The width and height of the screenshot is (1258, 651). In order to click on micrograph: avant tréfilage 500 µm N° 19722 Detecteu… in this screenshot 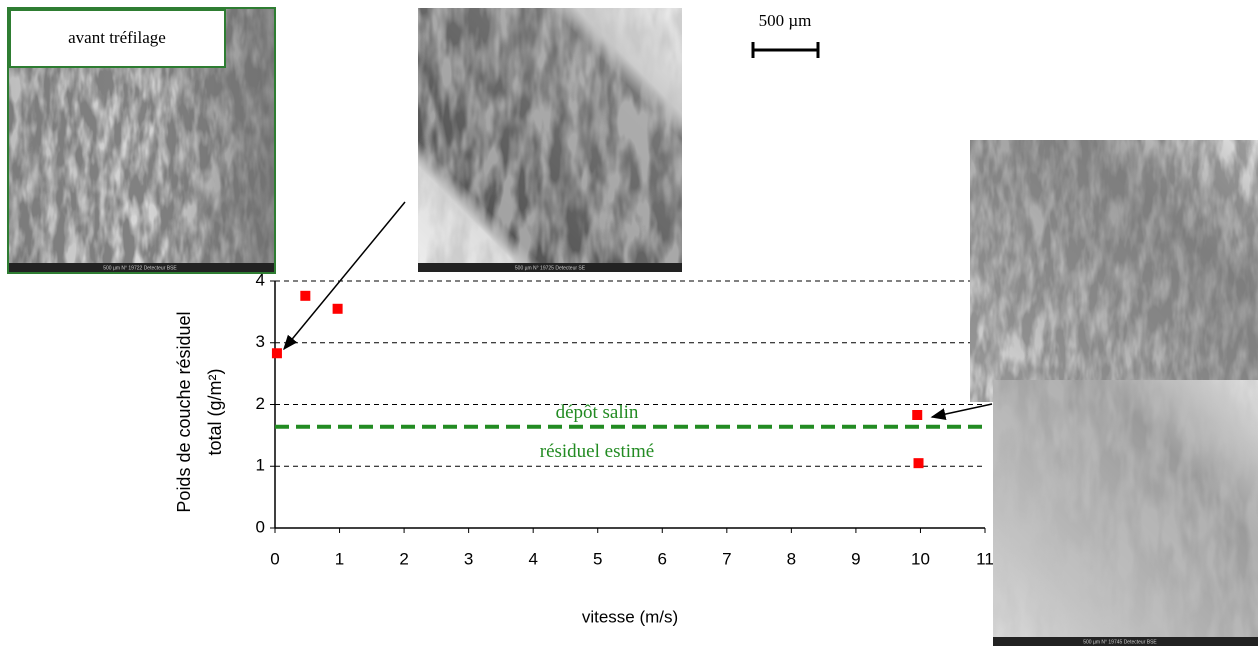, I will do `click(141, 140)`.